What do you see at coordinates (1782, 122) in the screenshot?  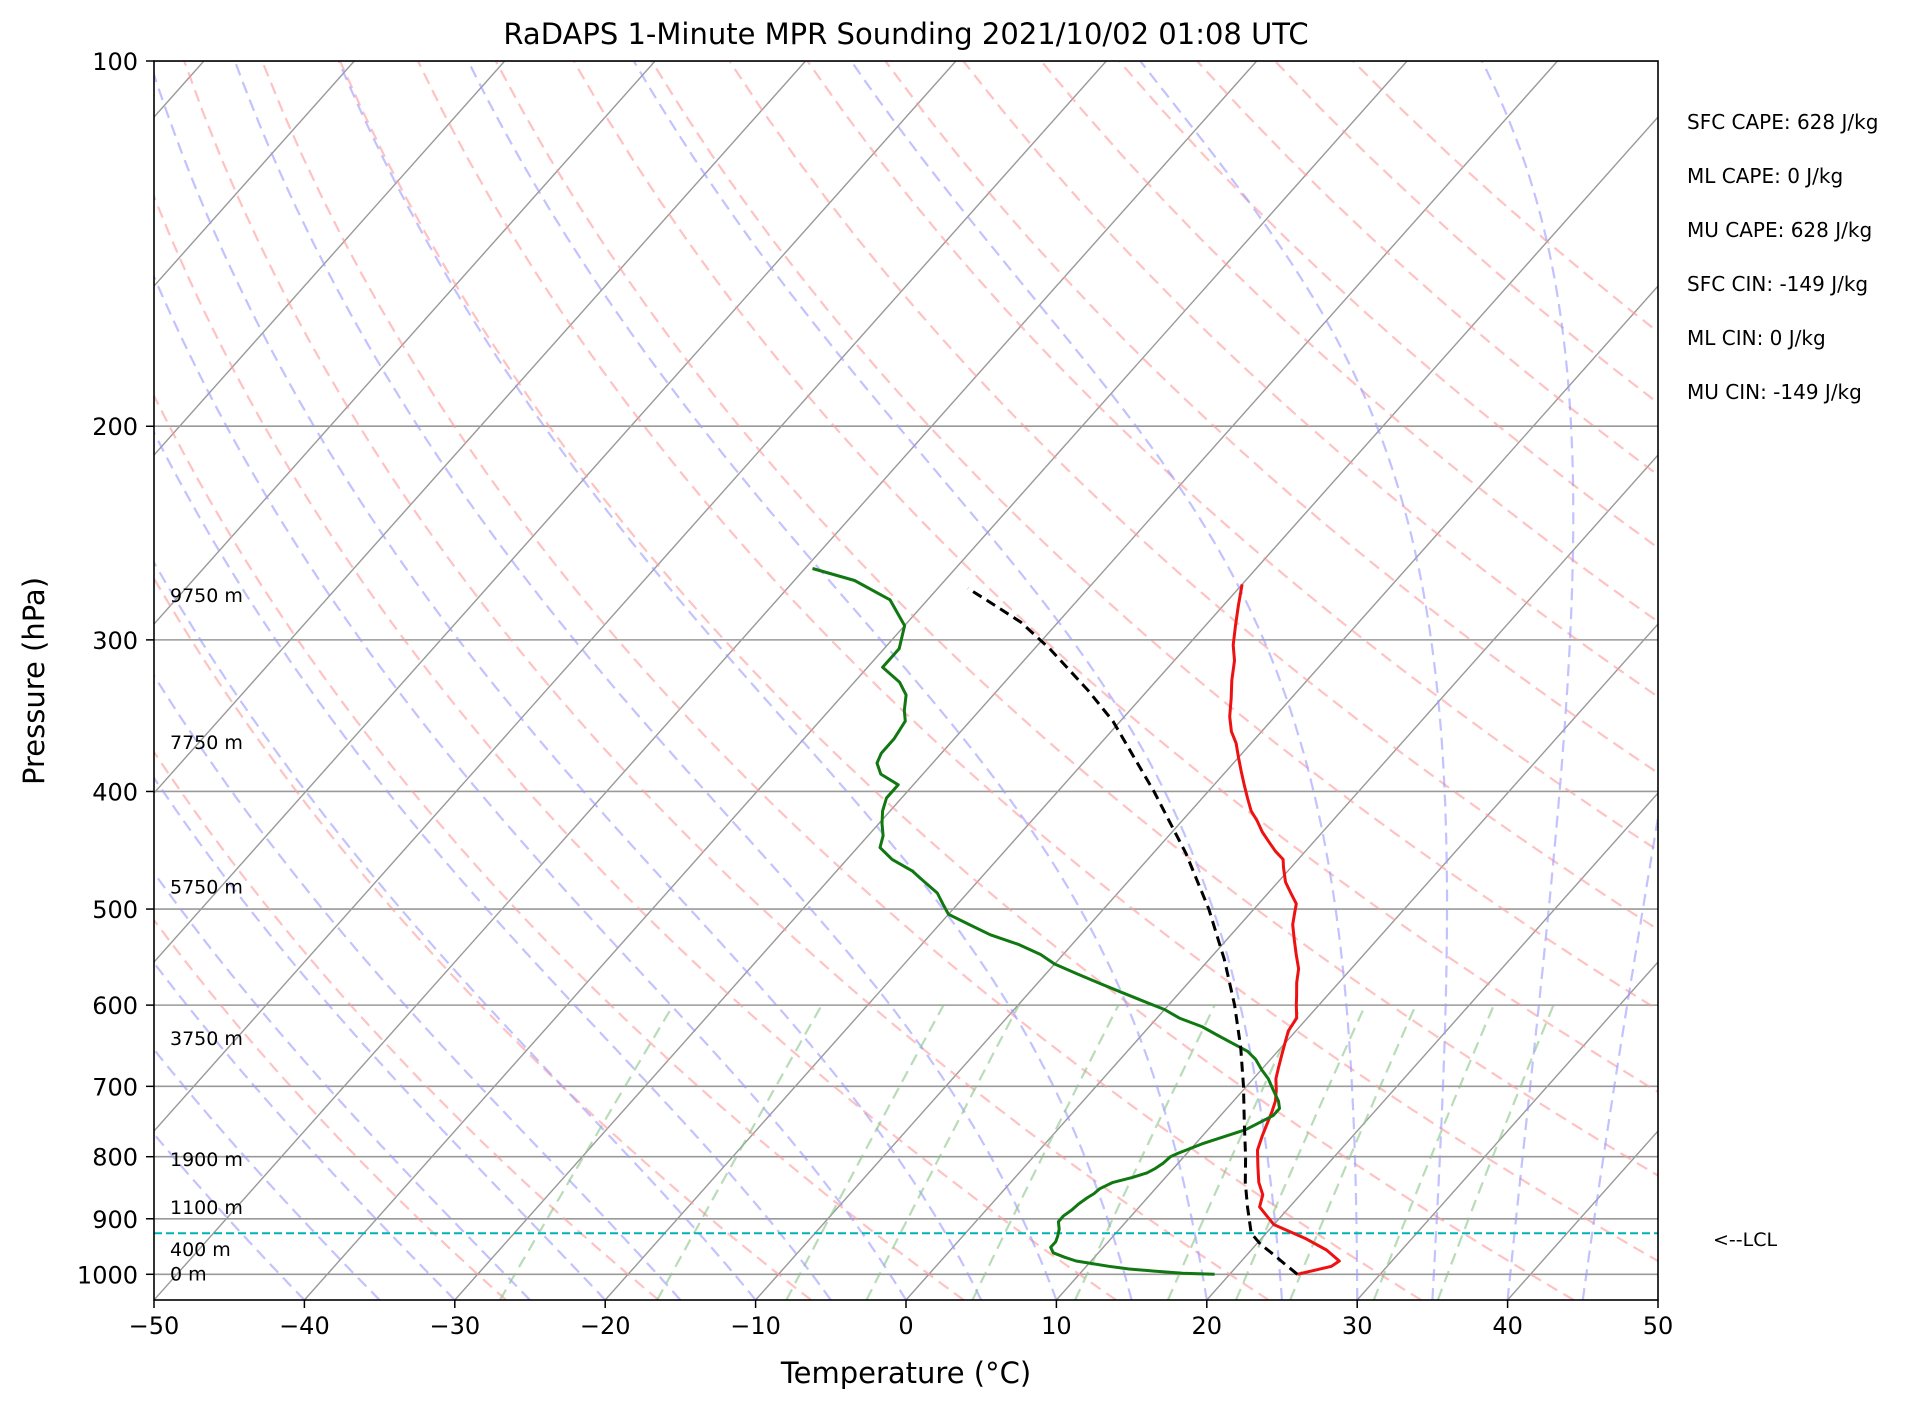 I see `stability-annotation: SFC CAPE: 628 J/kg` at bounding box center [1782, 122].